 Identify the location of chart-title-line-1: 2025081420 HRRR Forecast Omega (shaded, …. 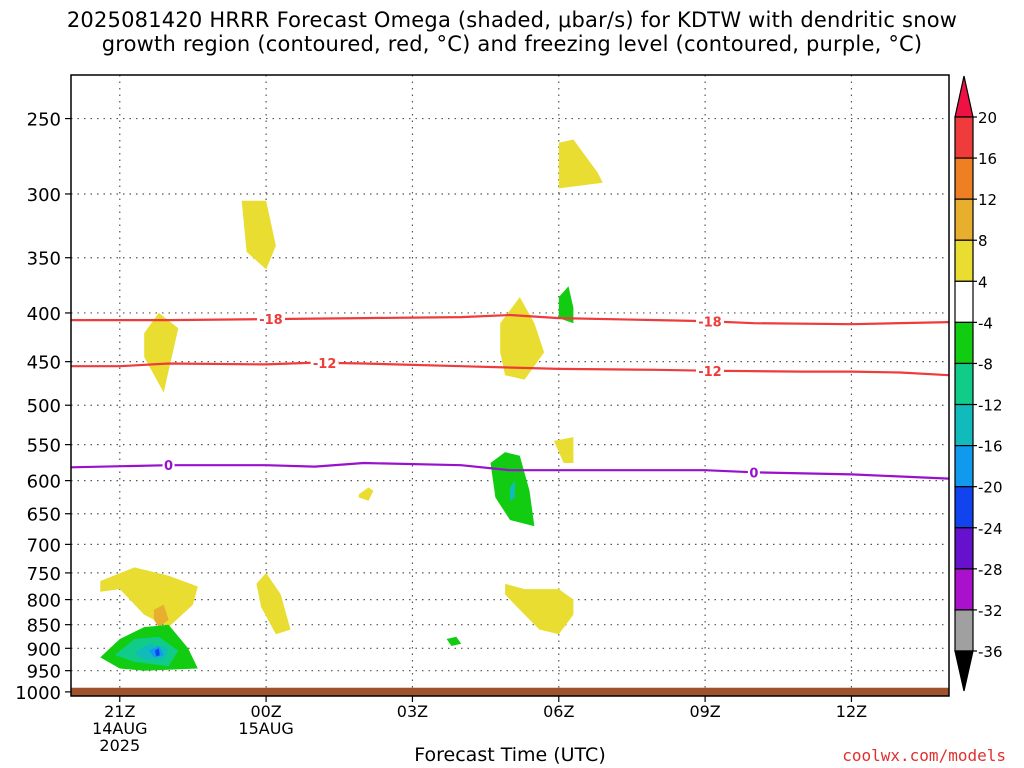
(512, 20).